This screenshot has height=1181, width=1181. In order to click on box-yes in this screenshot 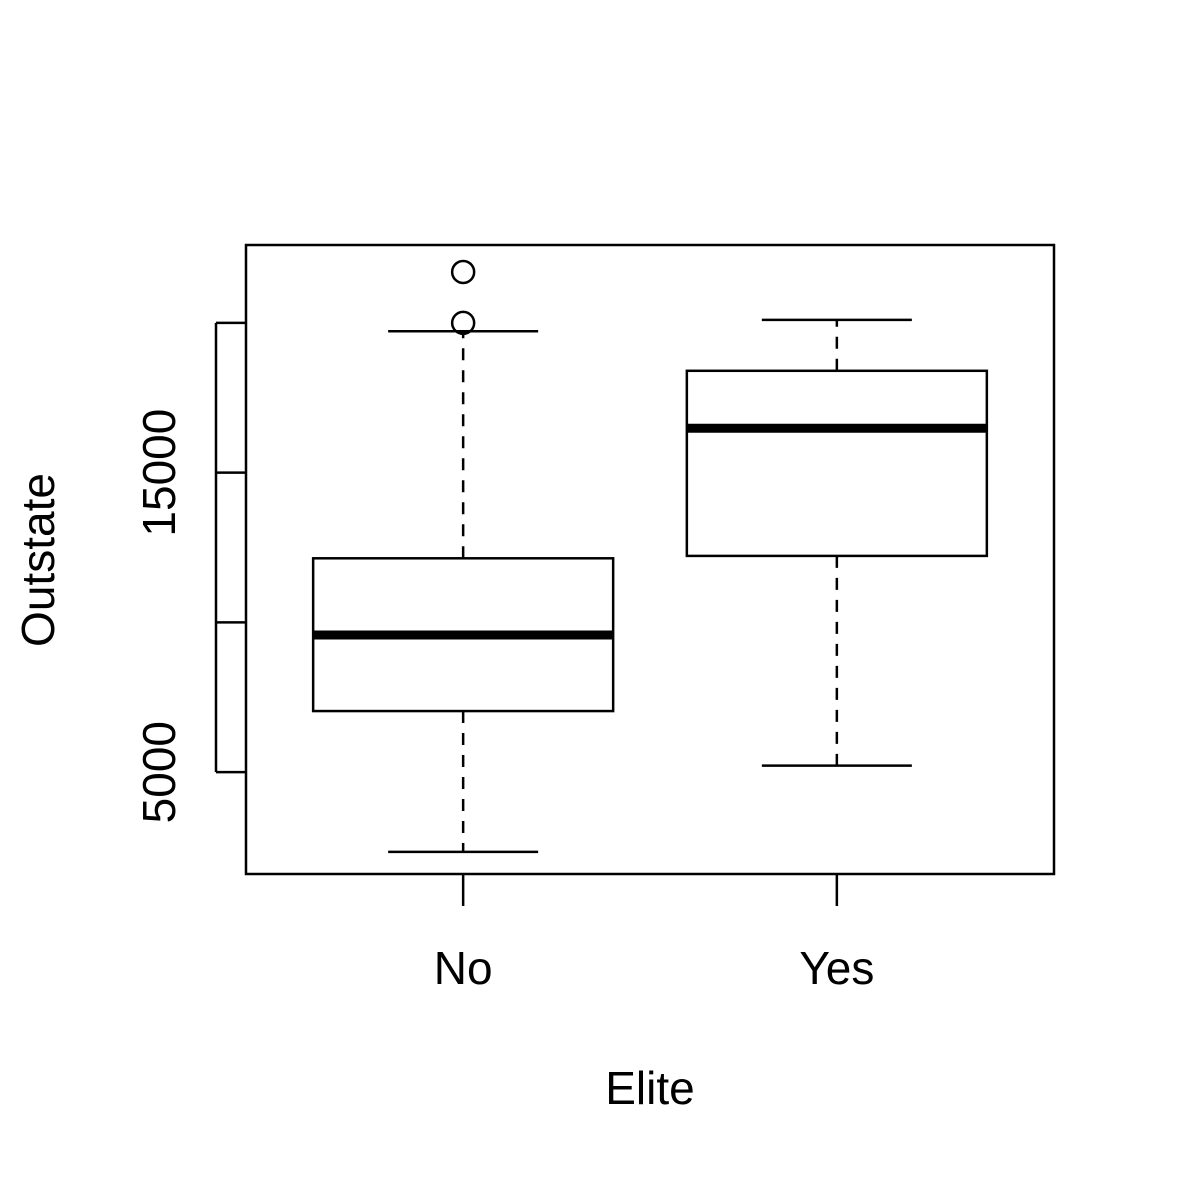, I will do `click(837, 463)`.